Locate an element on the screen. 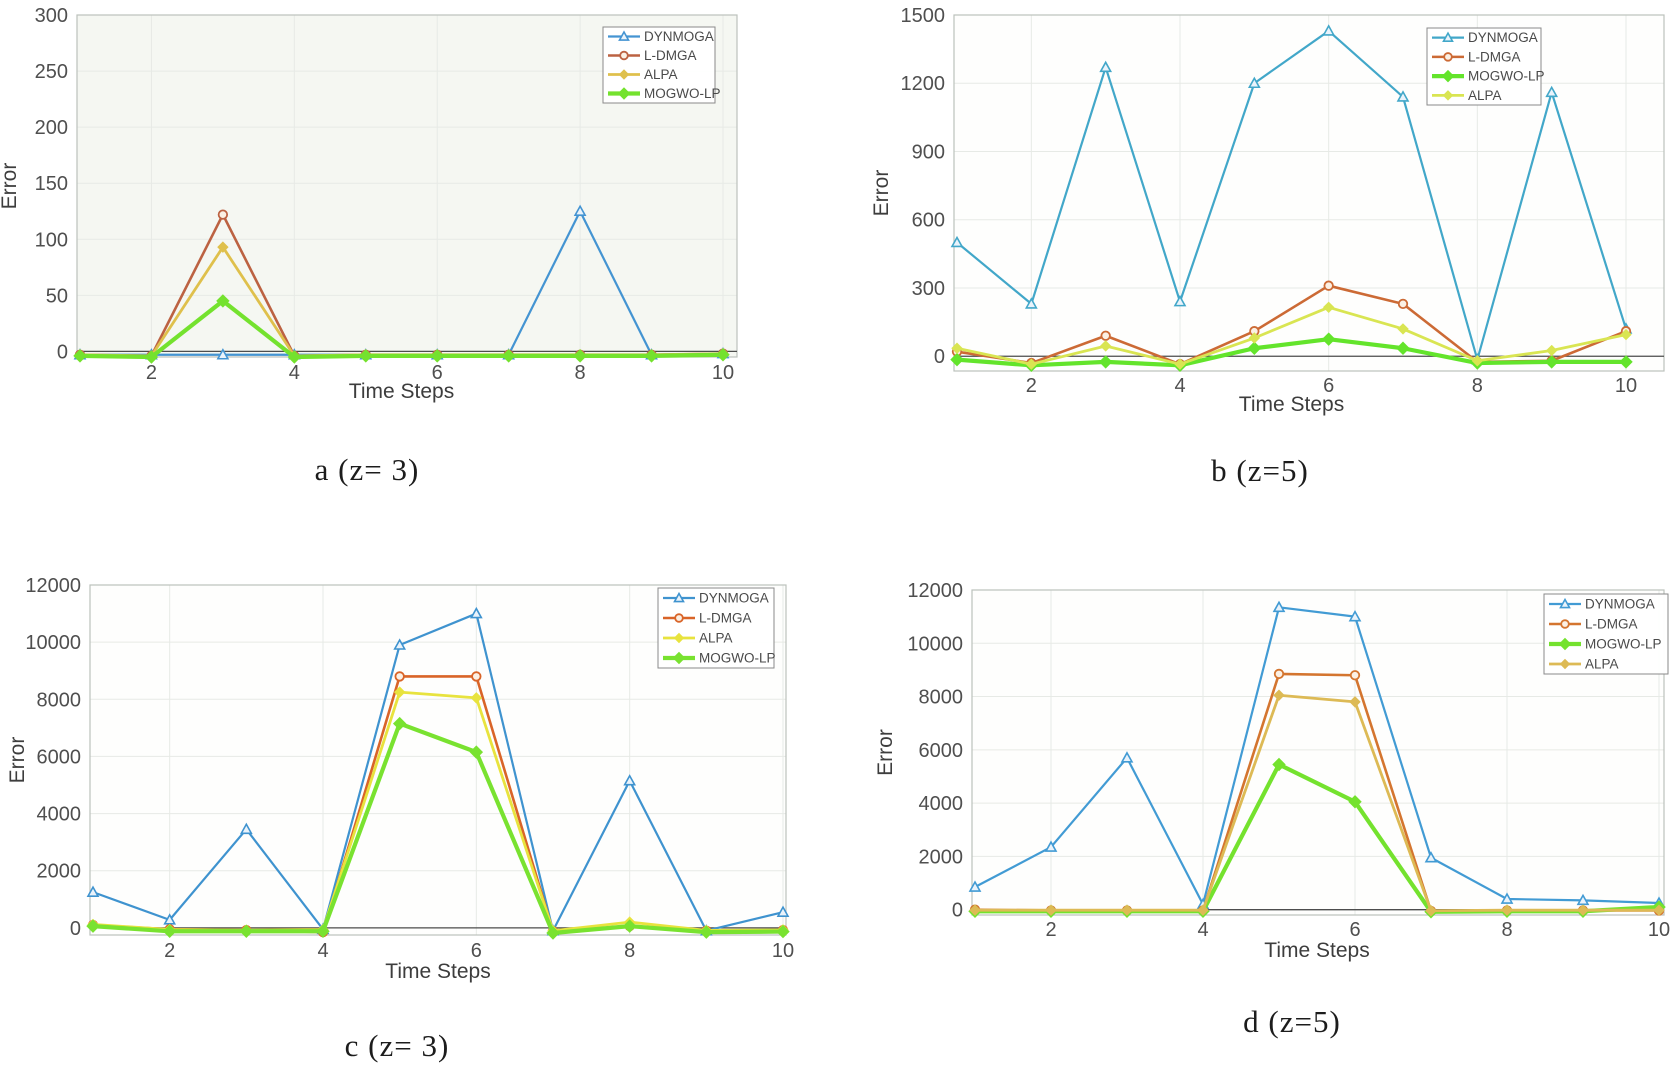  y-tick-label: 2000 is located at coordinates (941, 857).